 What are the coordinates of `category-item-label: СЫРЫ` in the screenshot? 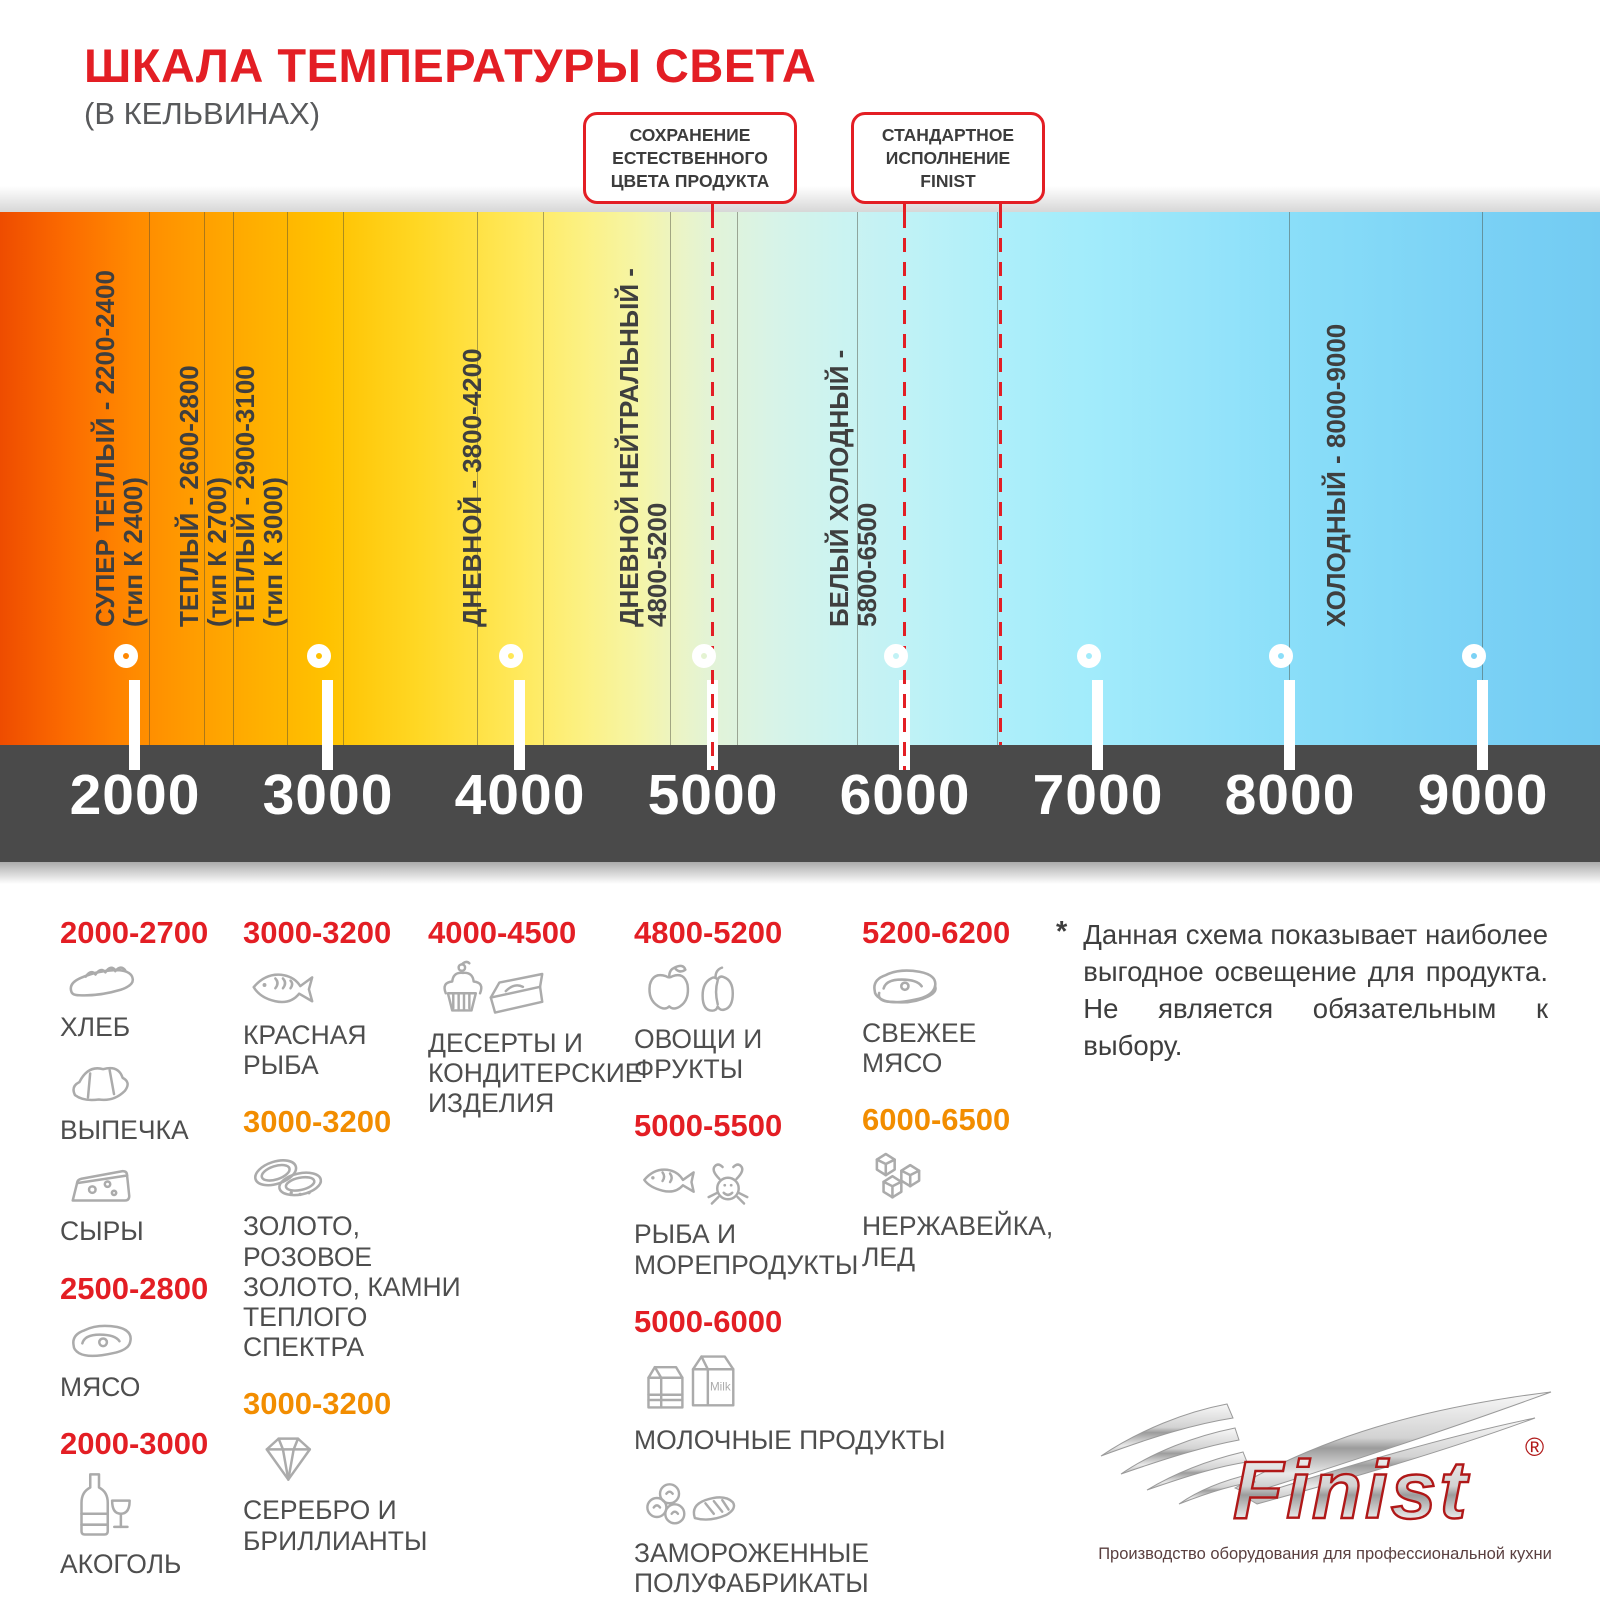 It's located at (102, 1231).